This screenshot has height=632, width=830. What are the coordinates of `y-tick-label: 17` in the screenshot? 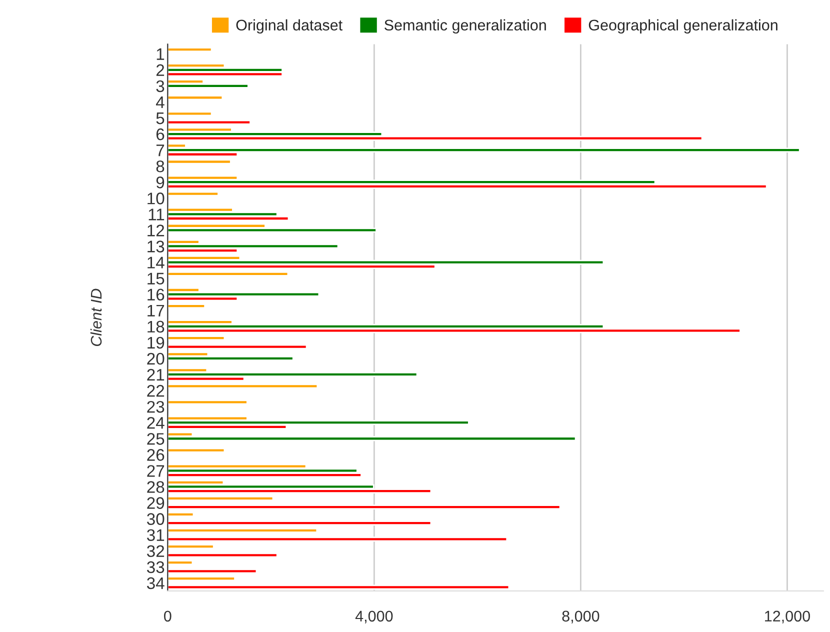 It's located at (156, 310).